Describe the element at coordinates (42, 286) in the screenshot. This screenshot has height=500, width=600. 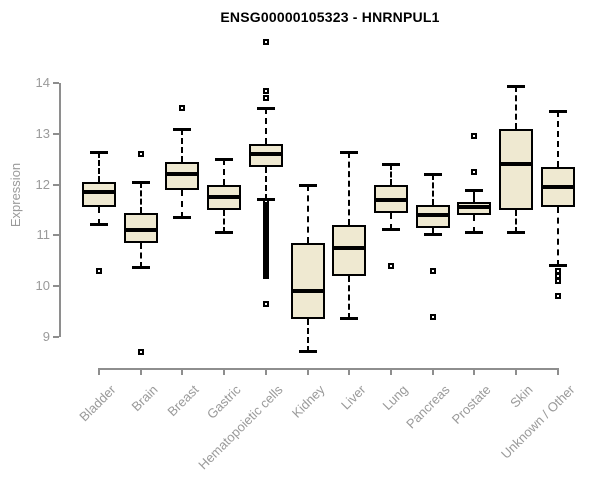
I see `y-tick-label: 10` at that location.